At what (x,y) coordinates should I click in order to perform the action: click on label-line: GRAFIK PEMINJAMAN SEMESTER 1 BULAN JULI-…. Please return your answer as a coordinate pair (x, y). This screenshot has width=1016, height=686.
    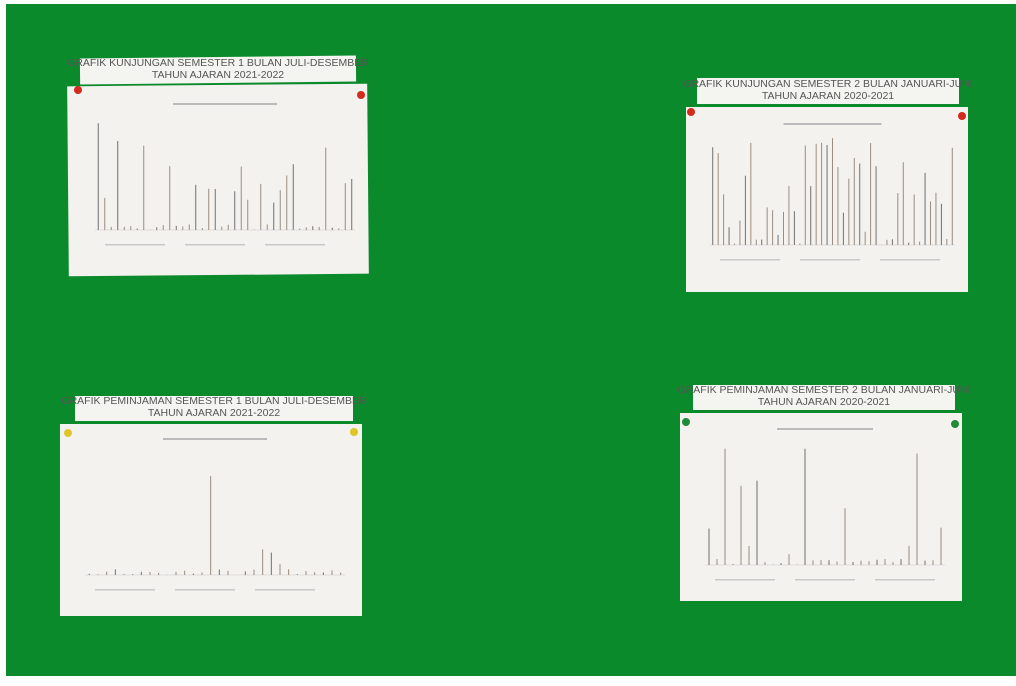
    Looking at the image, I should click on (214, 401).